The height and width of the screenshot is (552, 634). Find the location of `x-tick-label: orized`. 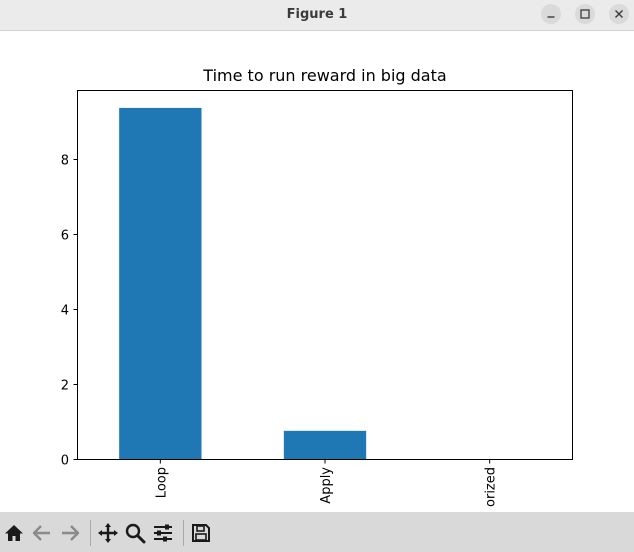

x-tick-label: orized is located at coordinates (491, 487).